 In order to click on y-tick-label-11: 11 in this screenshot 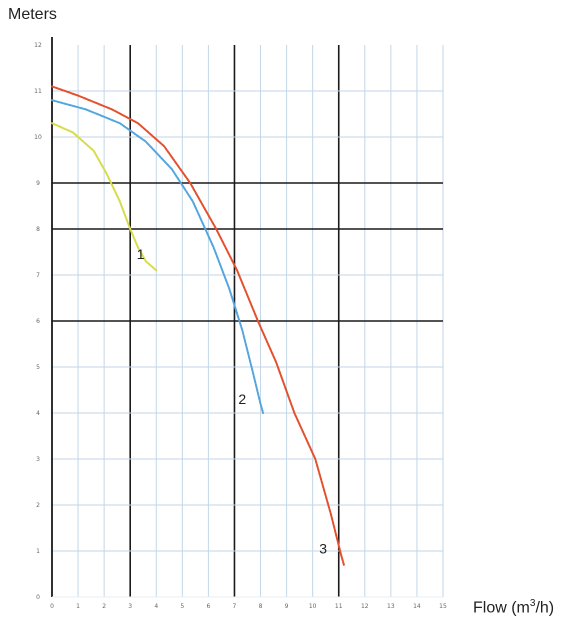, I will do `click(38, 91)`.